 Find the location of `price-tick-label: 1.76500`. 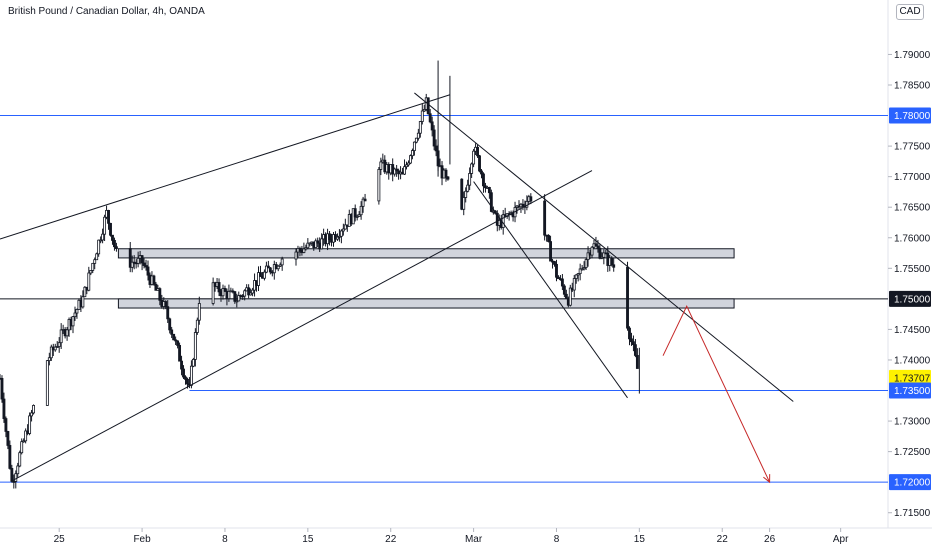

price-tick-label: 1.76500 is located at coordinates (912, 208).